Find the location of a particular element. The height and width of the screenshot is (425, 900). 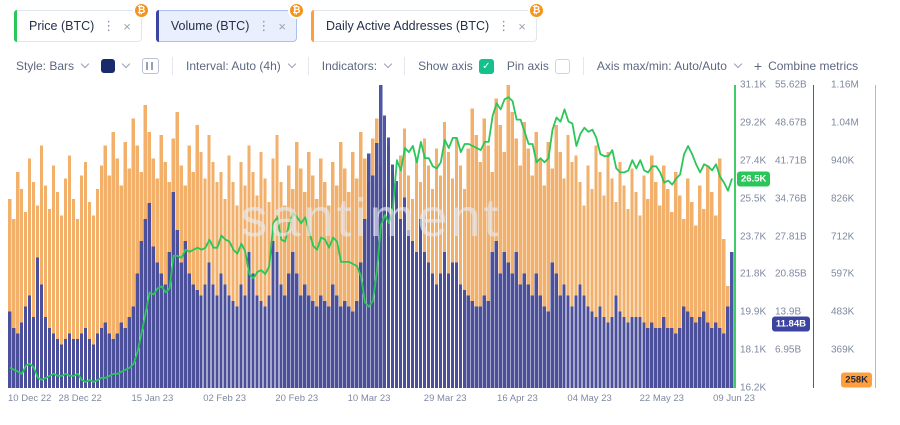

x-axis-label: 04 May 23 is located at coordinates (589, 398).